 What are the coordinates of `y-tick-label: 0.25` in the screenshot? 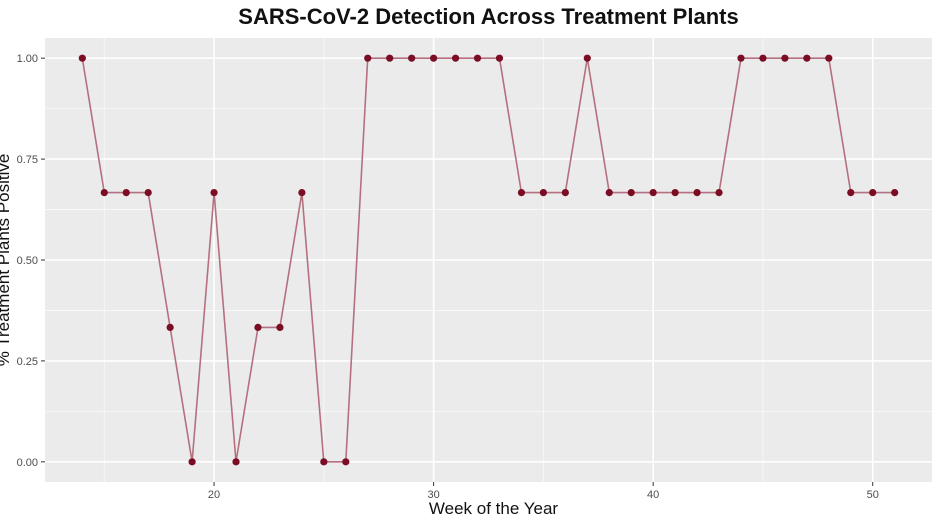 It's located at (27, 362).